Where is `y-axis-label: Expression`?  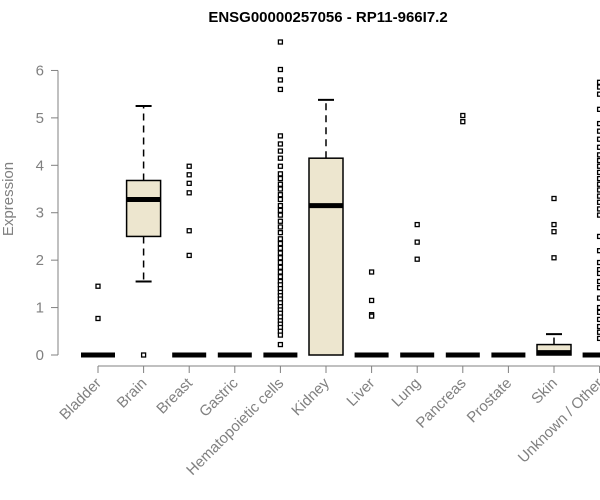 y-axis-label: Expression is located at coordinates (8, 199).